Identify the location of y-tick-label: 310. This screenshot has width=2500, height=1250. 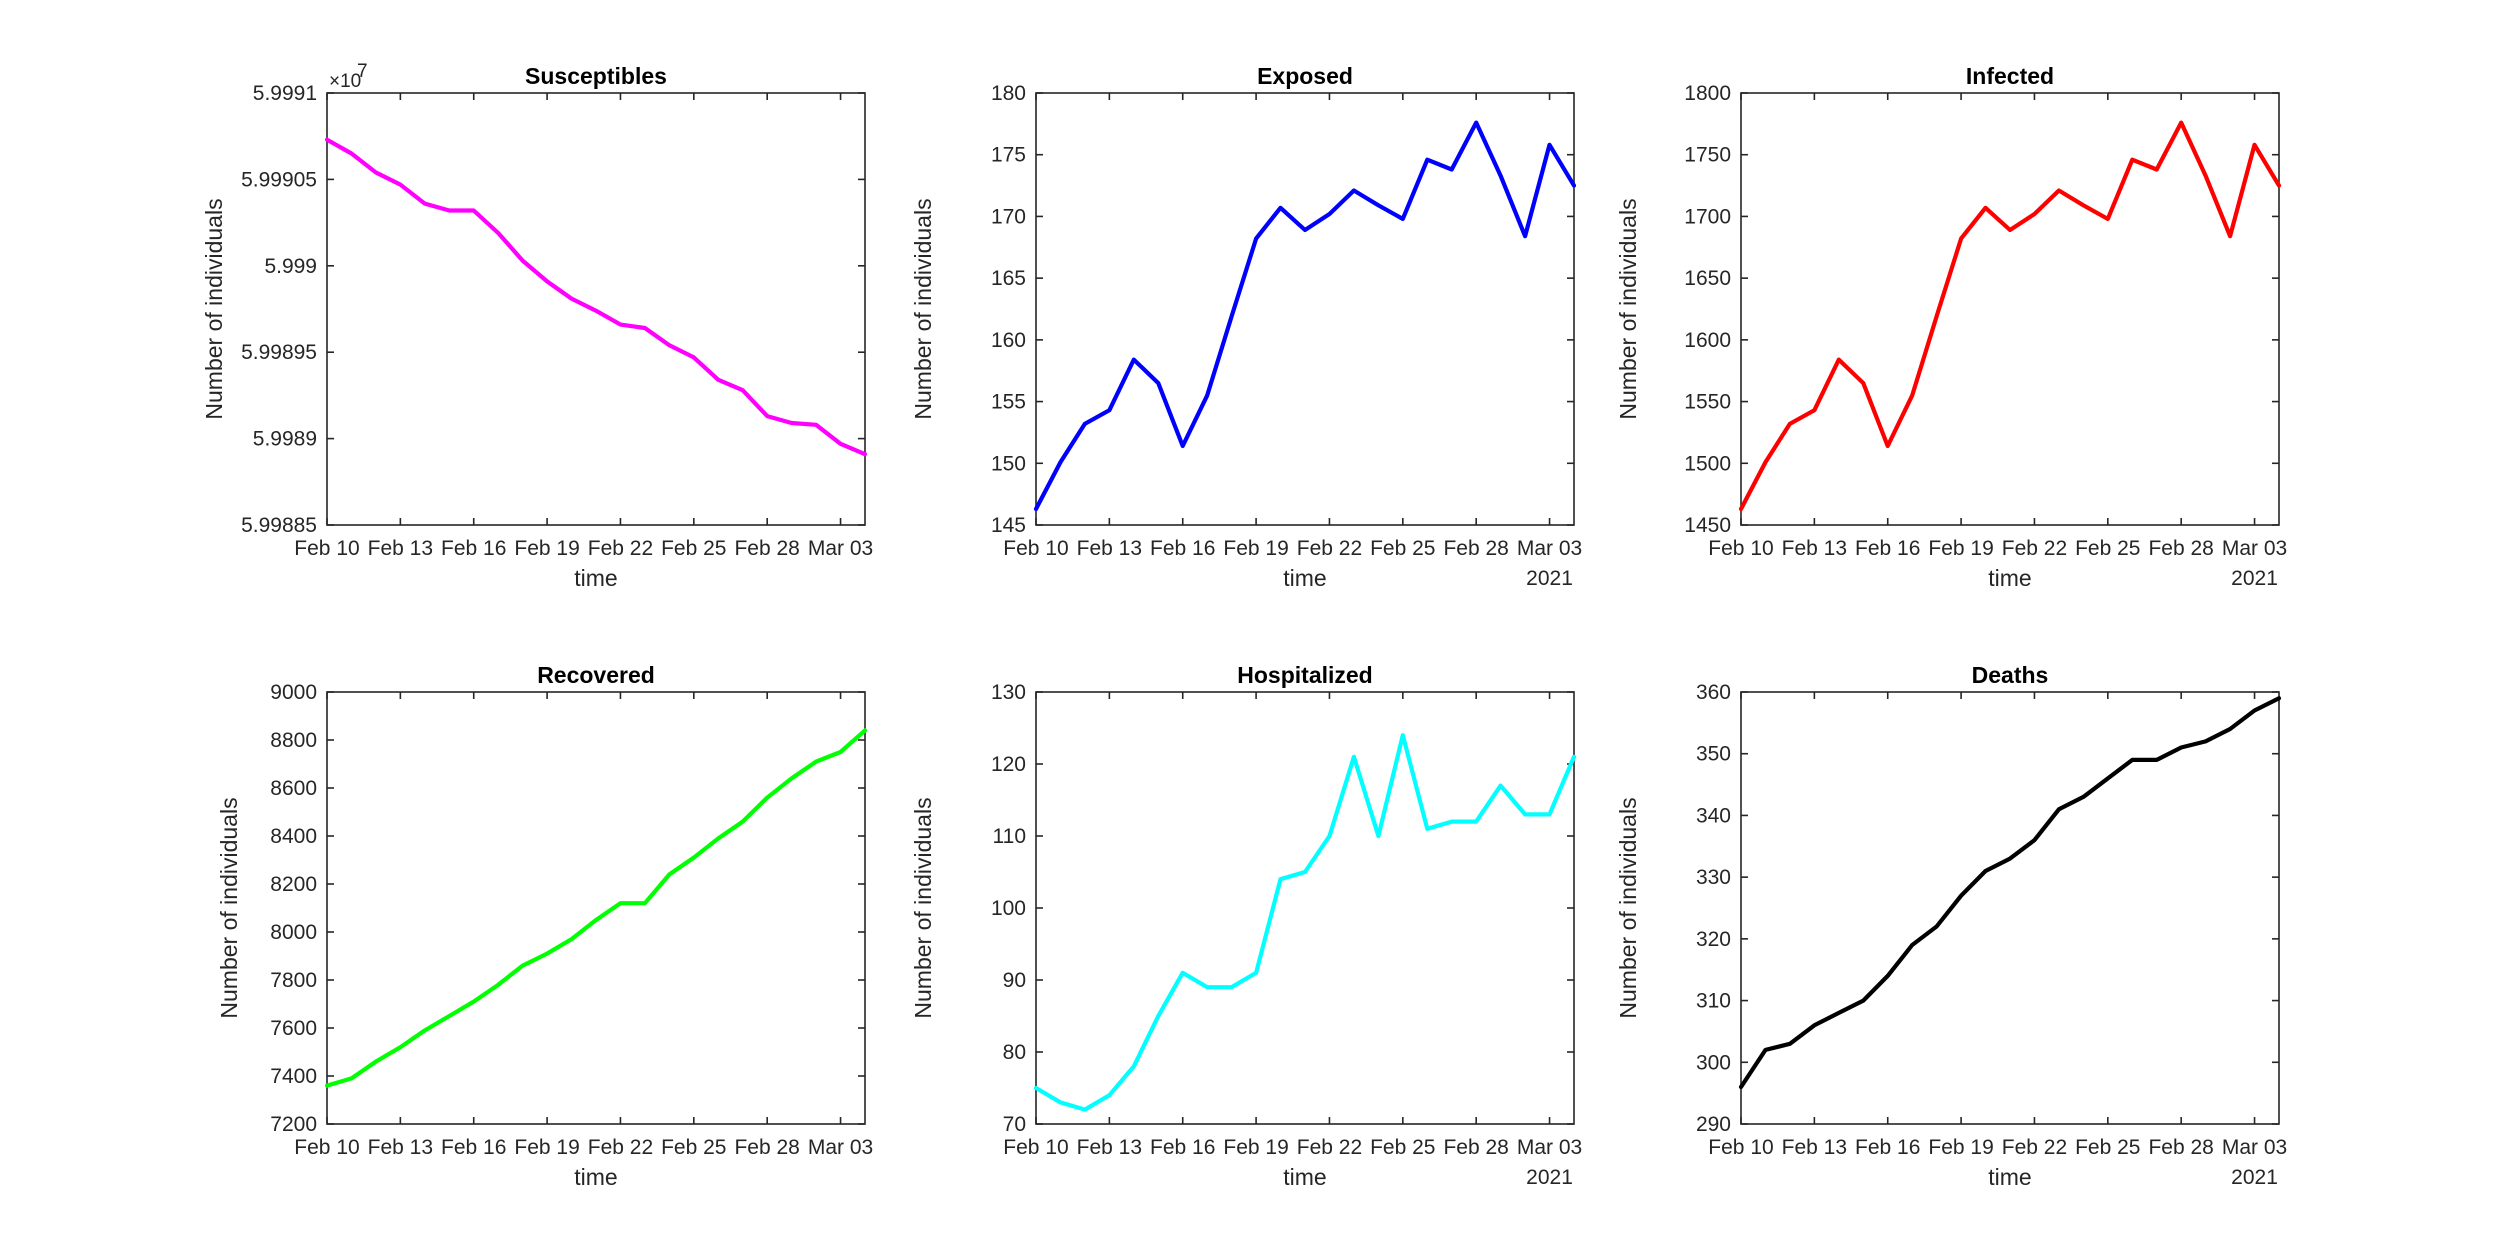
(1713, 1001).